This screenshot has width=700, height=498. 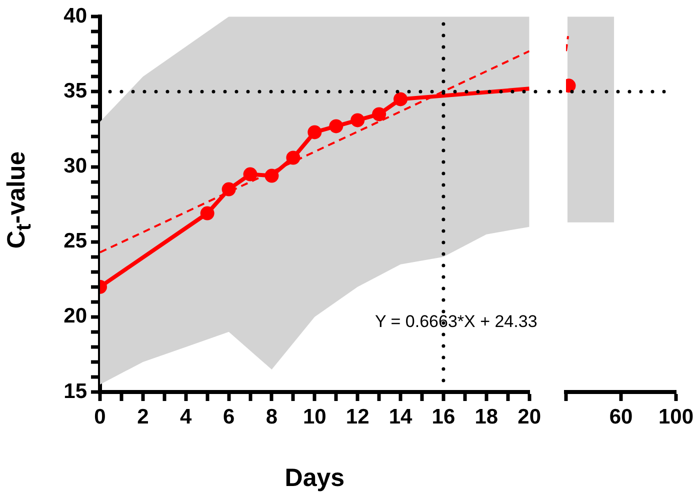 I want to click on x-tick-label: 8, so click(x=272, y=416).